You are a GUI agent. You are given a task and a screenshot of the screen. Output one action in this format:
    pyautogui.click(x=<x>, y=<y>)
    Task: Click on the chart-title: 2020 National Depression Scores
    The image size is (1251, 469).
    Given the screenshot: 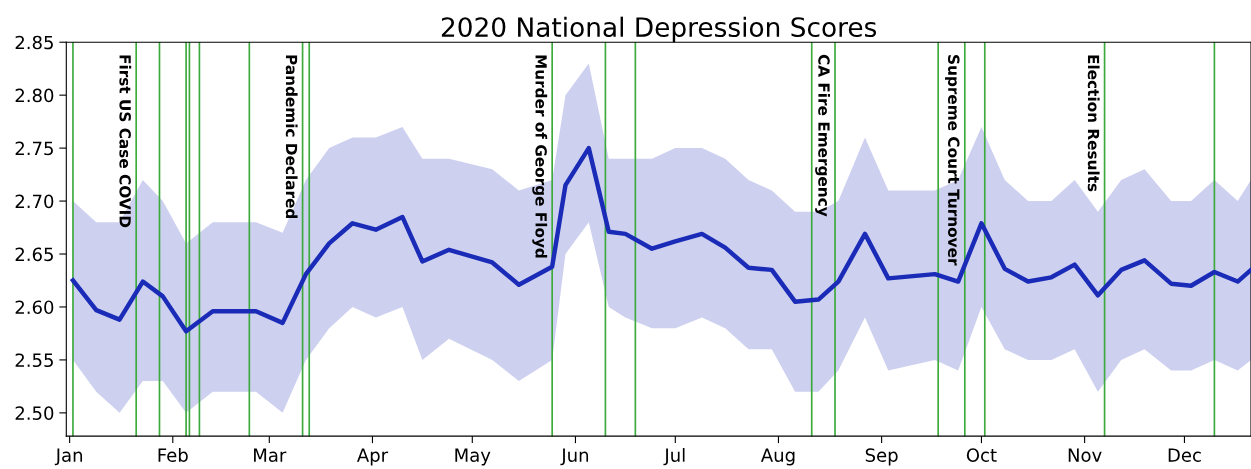 What is the action you would take?
    pyautogui.click(x=659, y=29)
    